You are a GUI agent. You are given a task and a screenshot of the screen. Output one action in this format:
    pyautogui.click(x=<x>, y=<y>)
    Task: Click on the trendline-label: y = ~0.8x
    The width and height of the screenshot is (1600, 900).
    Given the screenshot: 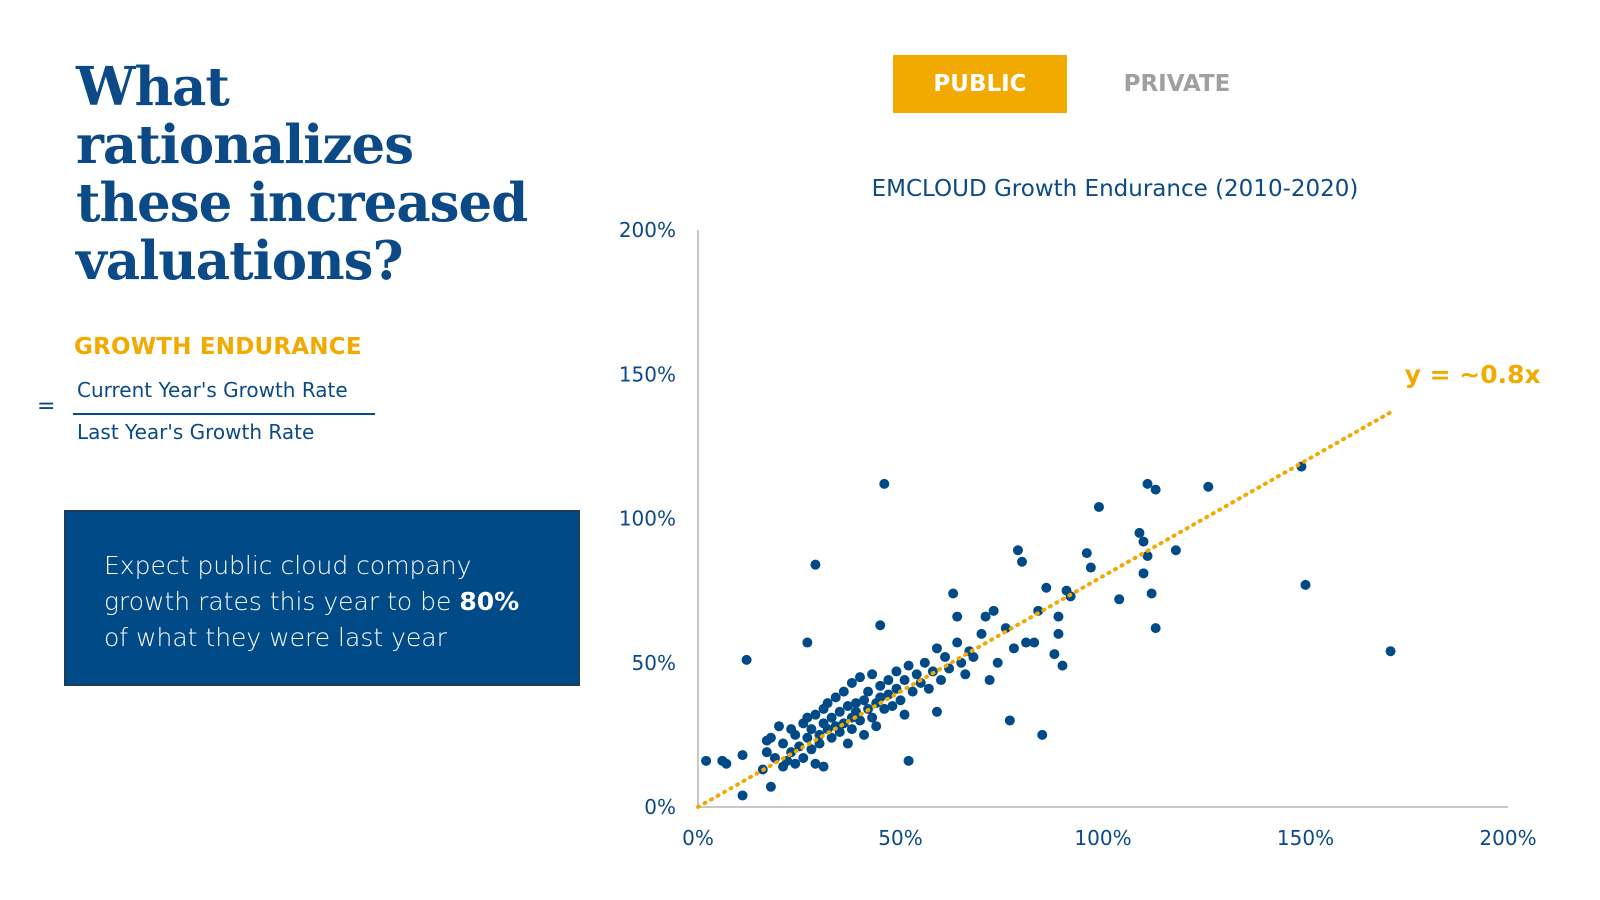 What is the action you would take?
    pyautogui.click(x=1473, y=374)
    